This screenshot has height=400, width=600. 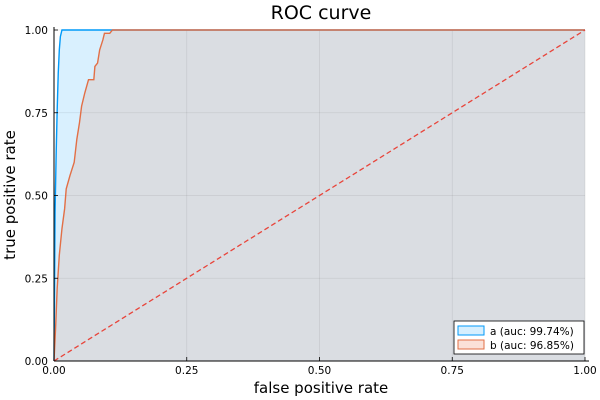 What do you see at coordinates (10, 195) in the screenshot?
I see `y-axis-label: true positive rate` at bounding box center [10, 195].